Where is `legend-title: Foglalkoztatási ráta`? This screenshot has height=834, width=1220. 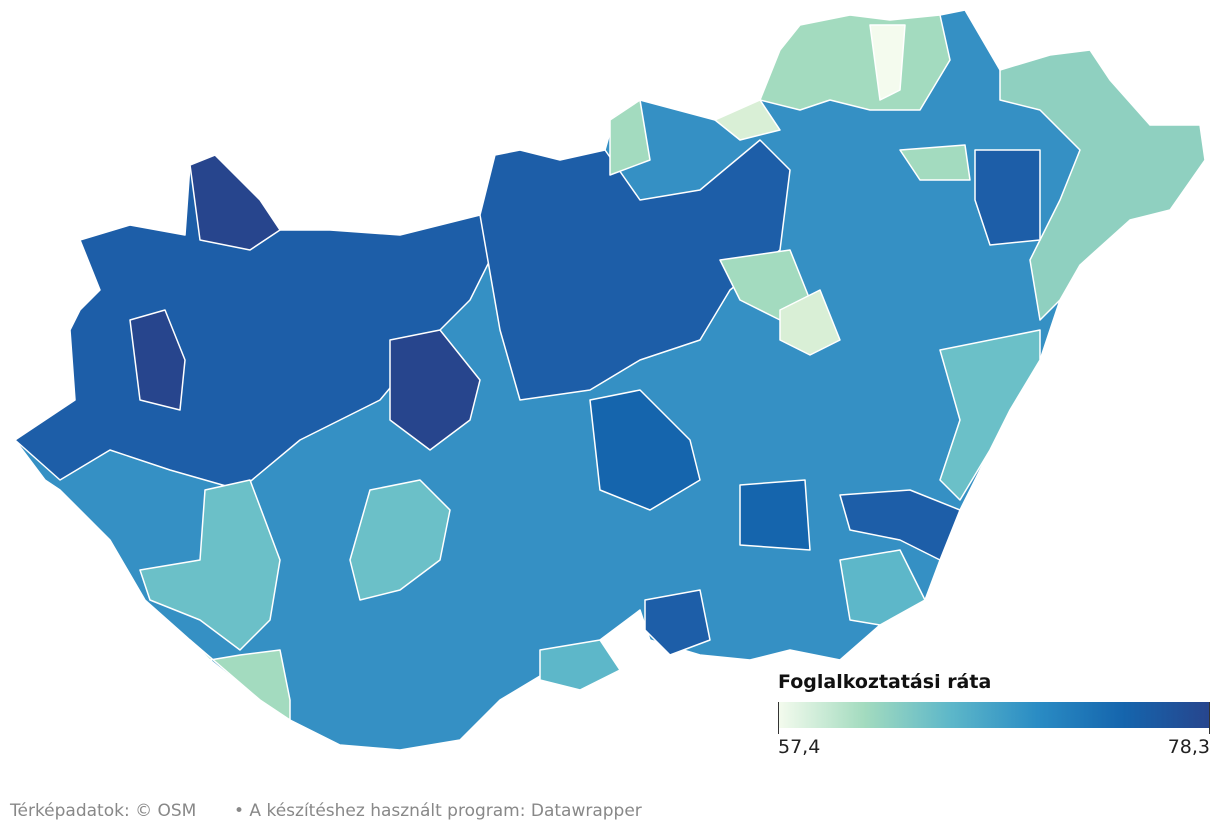 legend-title: Foglalkoztatási ráta is located at coordinates (884, 682).